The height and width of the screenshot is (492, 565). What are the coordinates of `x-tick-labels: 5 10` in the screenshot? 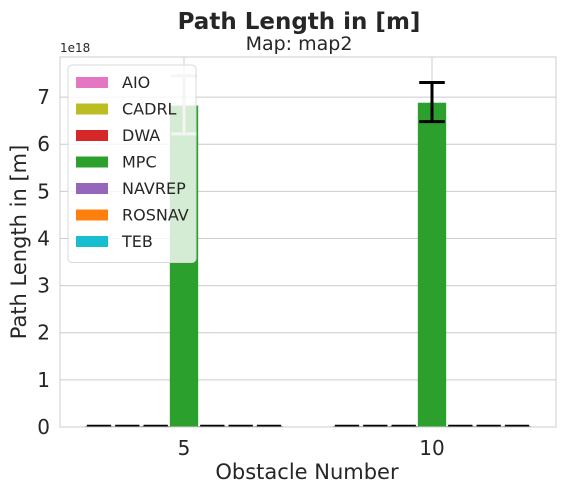 It's located at (311, 448).